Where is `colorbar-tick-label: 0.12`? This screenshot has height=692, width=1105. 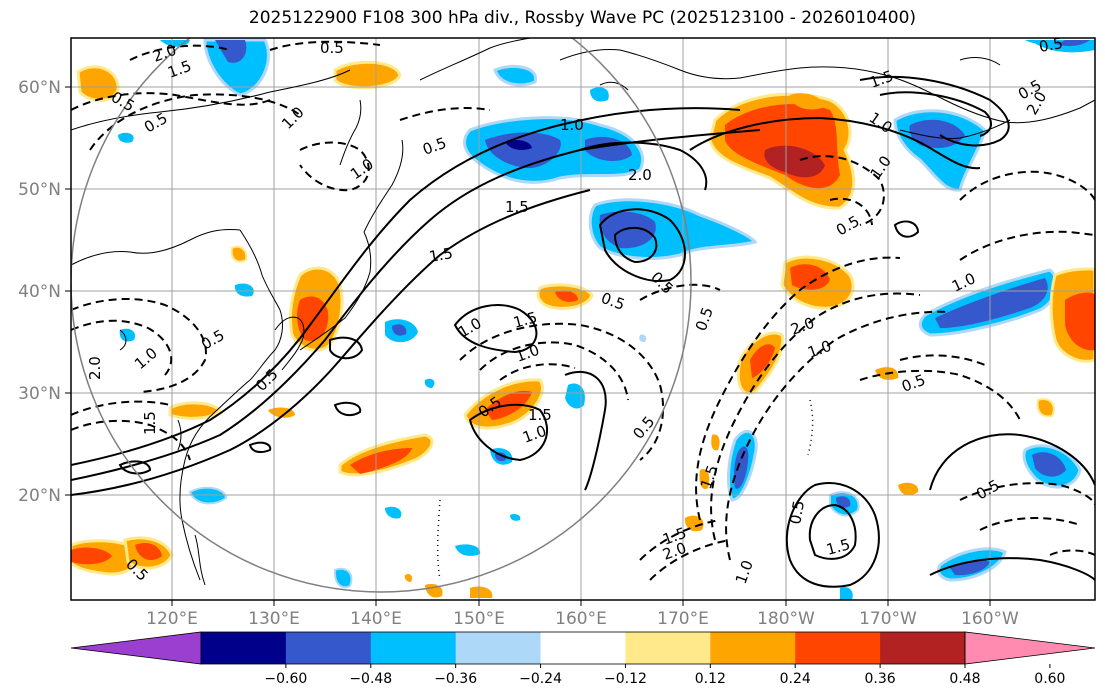 colorbar-tick-label: 0.12 is located at coordinates (710, 679).